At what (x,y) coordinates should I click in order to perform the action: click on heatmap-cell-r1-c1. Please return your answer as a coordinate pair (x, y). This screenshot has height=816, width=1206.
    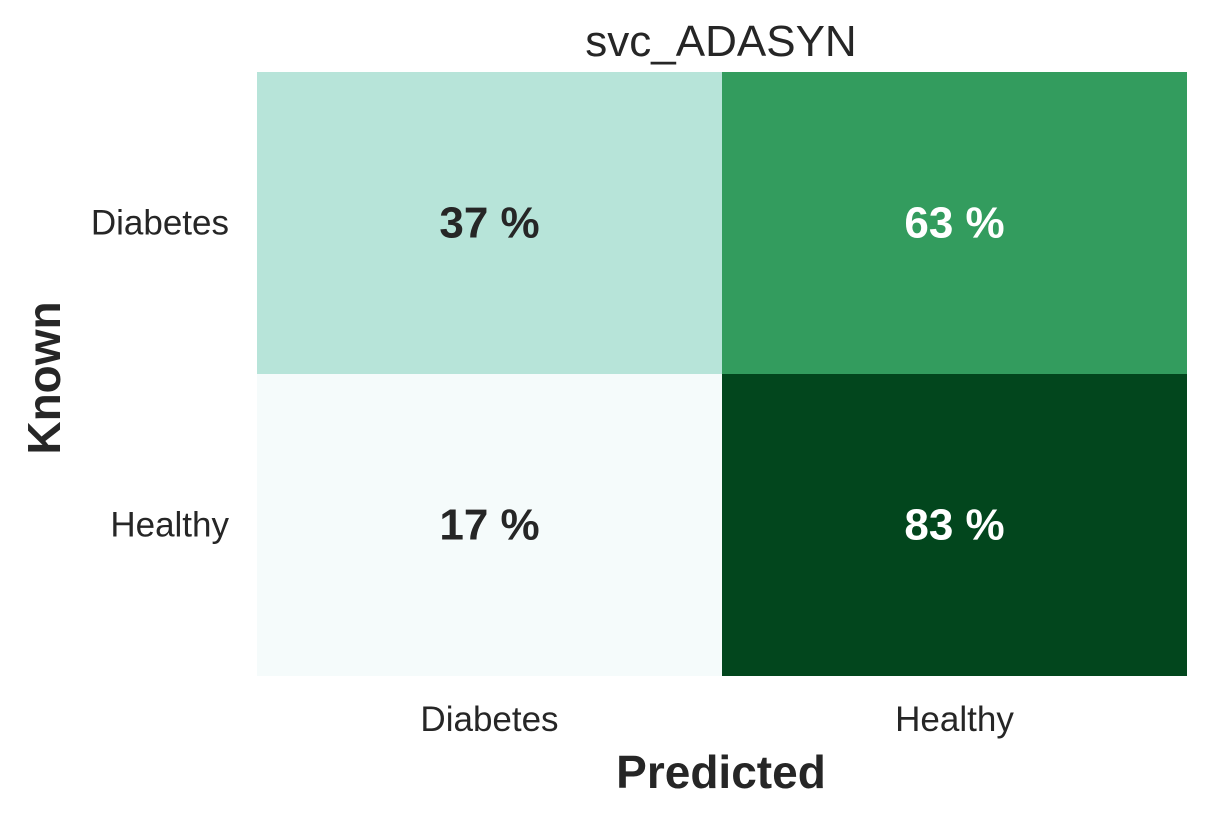
    Looking at the image, I should click on (954, 525).